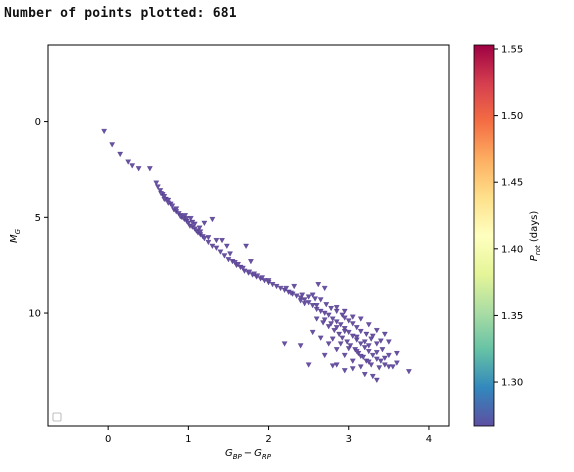 This screenshot has width=574, height=472. What do you see at coordinates (15, 235) in the screenshot?
I see `y-axis-label: MG` at bounding box center [15, 235].